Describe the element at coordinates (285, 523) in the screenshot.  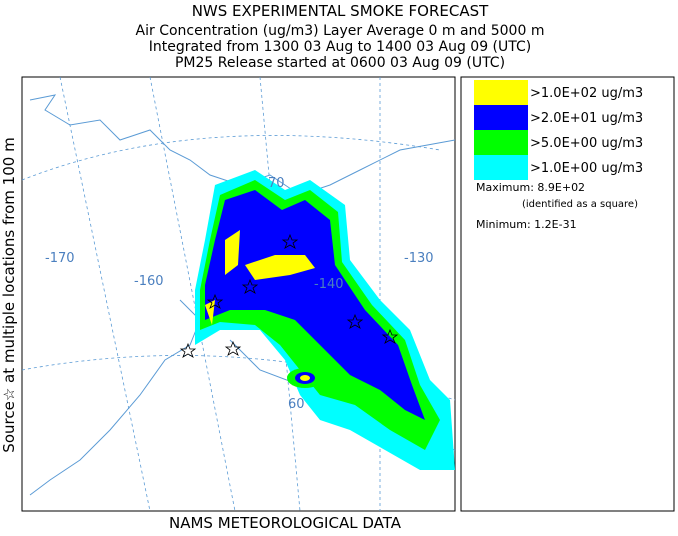
I see `footer: NAMS METEOROLOGICAL DATA` at that location.